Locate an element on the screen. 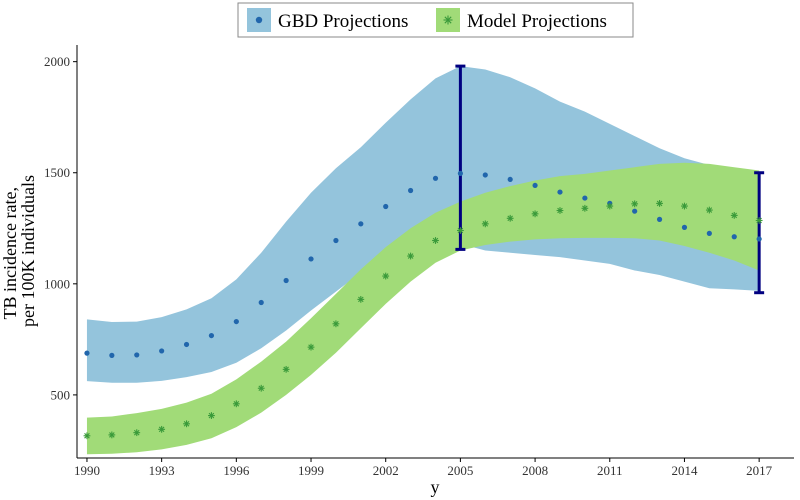  model-point-2008 is located at coordinates (535, 214).